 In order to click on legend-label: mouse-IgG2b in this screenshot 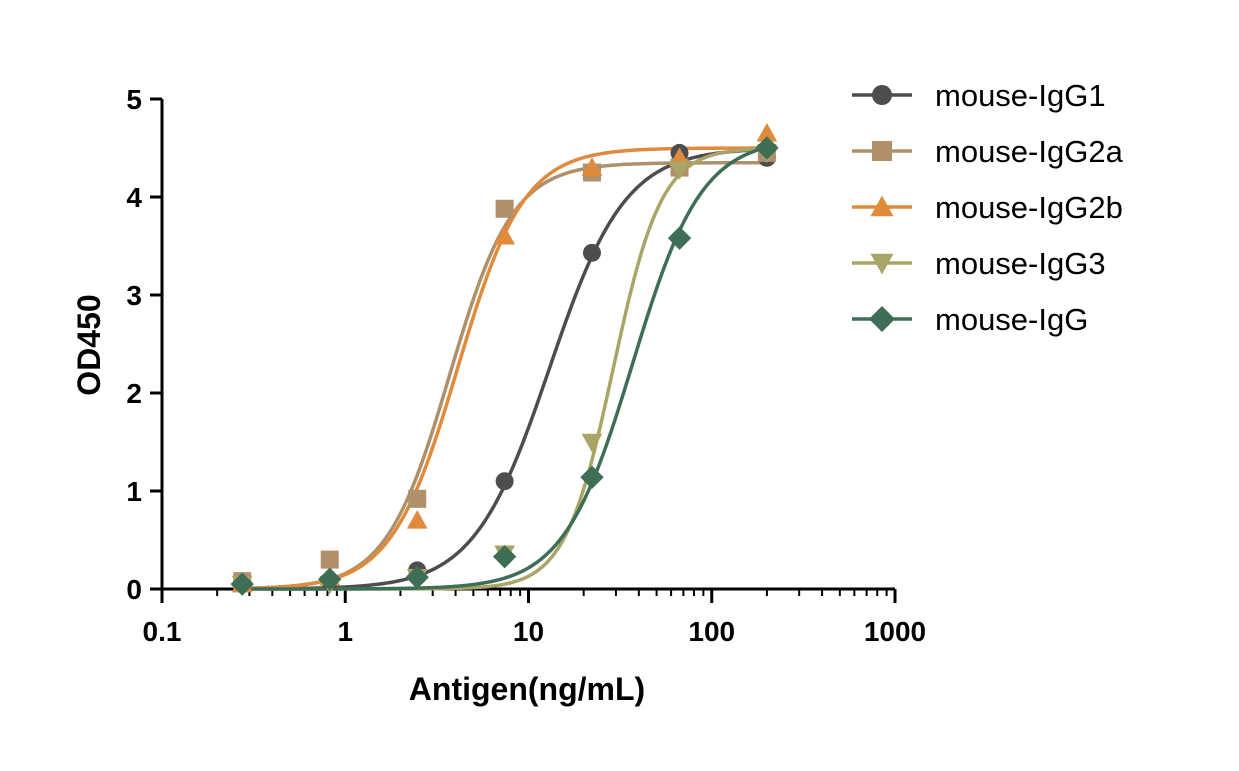, I will do `click(1029, 207)`.